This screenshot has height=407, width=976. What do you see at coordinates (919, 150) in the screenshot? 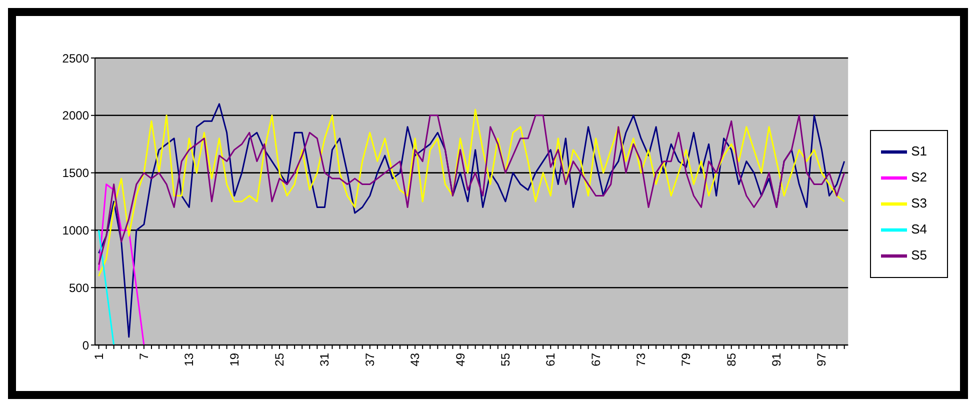
I see `legend-label: S1` at bounding box center [919, 150].